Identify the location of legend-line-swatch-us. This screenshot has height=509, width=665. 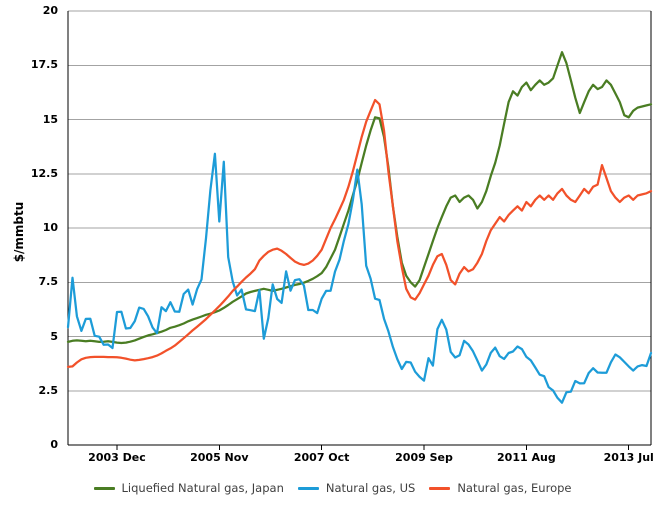
(308, 488).